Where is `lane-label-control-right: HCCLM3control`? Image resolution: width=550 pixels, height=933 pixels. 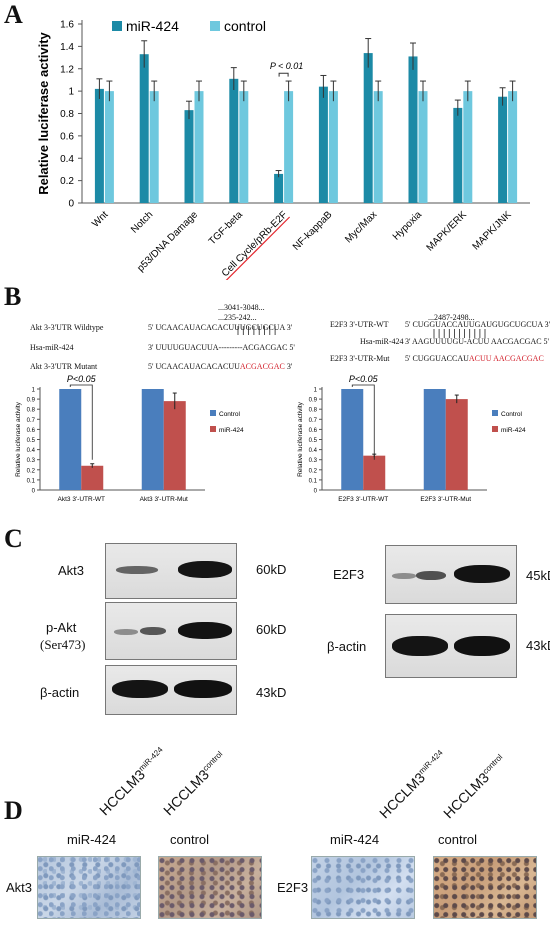 lane-label-control-right: HCCLM3control is located at coordinates (474, 787).